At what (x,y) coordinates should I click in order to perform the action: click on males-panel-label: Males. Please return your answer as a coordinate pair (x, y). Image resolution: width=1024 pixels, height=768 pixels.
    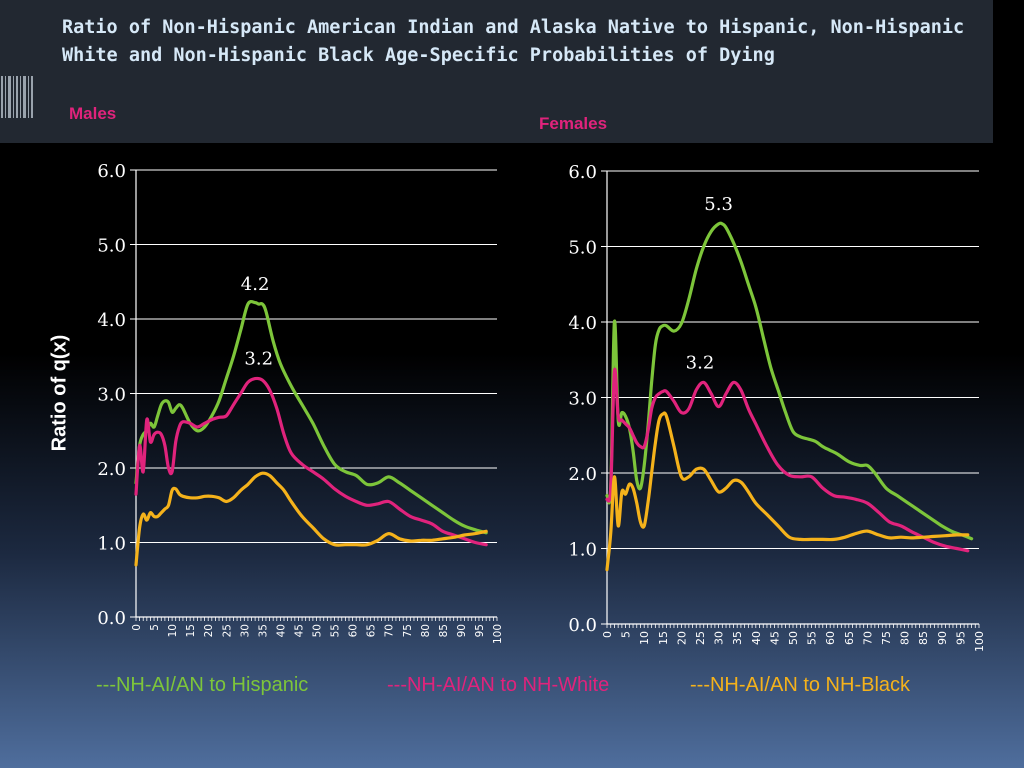
    Looking at the image, I should click on (93, 113).